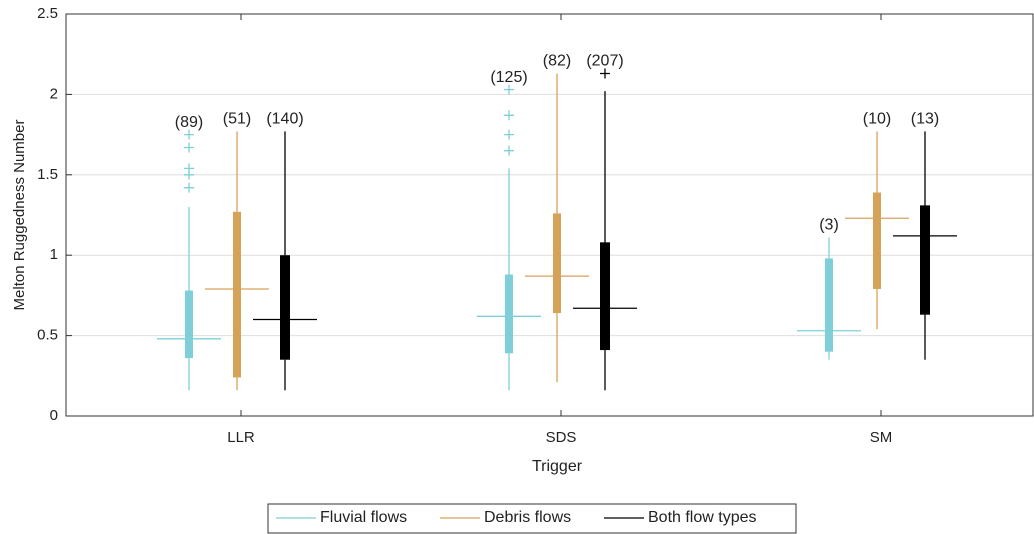  I want to click on count-label: (51), so click(237, 119).